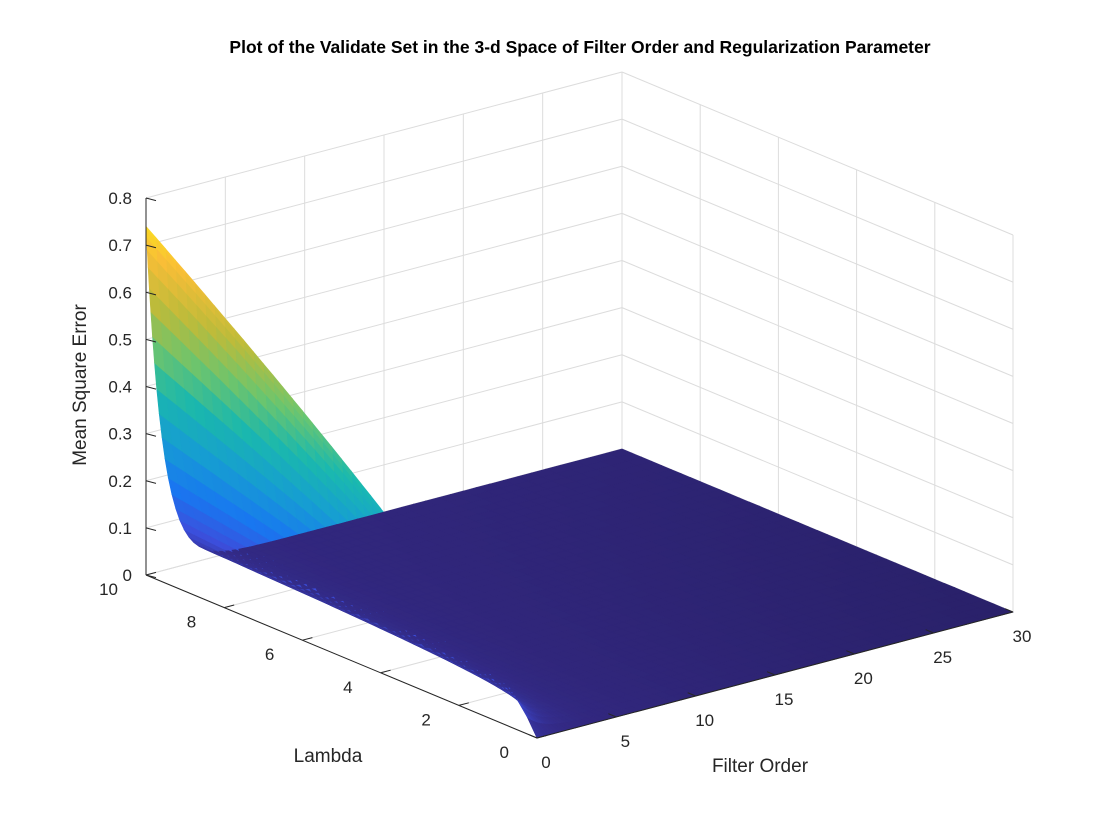 This screenshot has width=1120, height=840. What do you see at coordinates (120, 434) in the screenshot?
I see `z-tick-label: 0.3` at bounding box center [120, 434].